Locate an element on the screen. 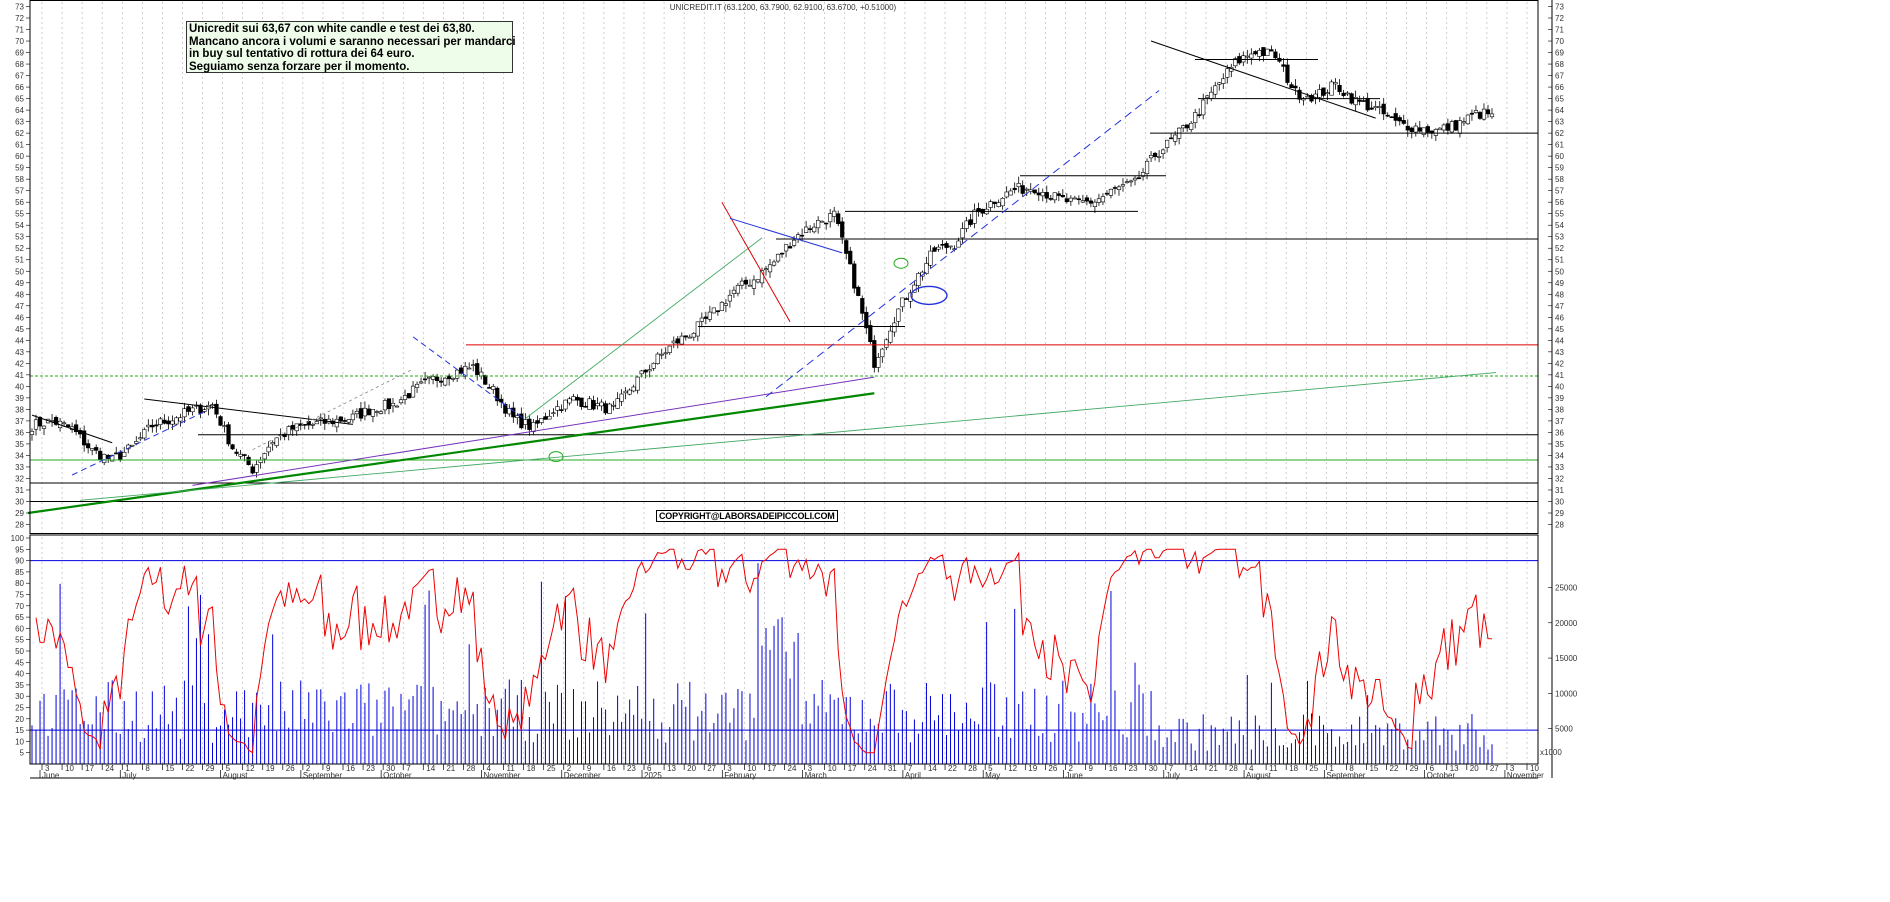 This screenshot has height=902, width=1890. osc-tick-label: 65 is located at coordinates (19, 617).